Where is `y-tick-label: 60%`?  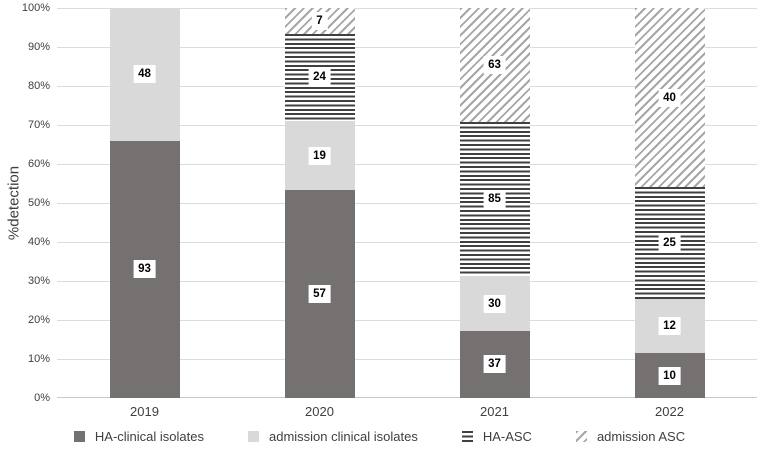
y-tick-label: 60% is located at coordinates (38, 164).